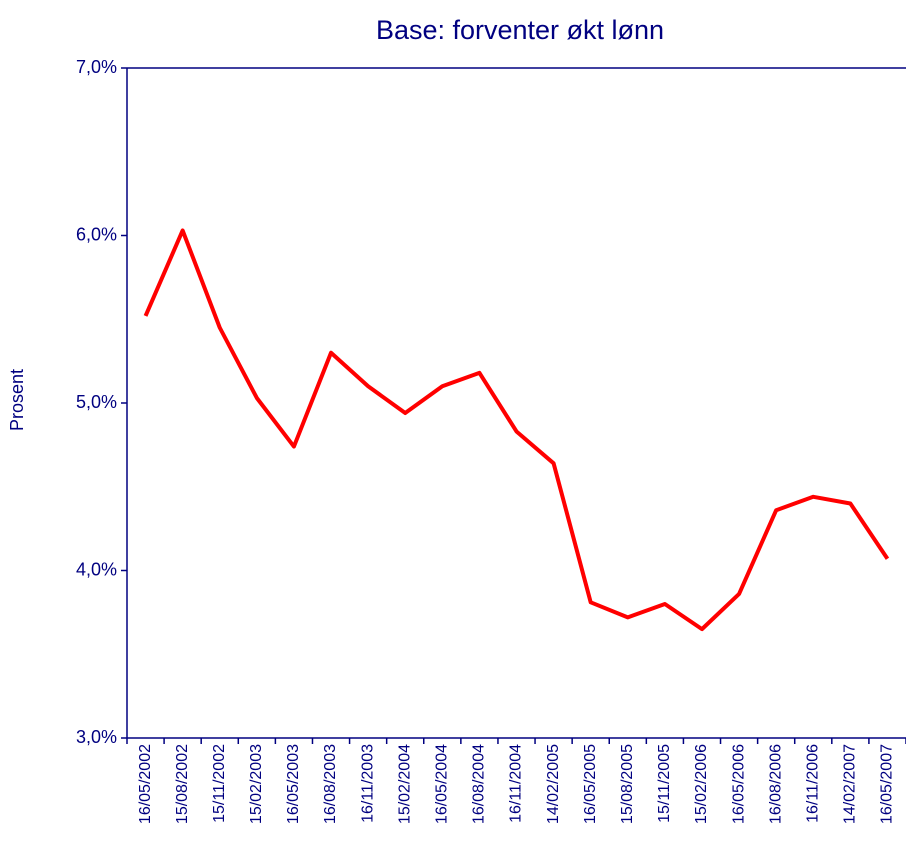  I want to click on chart-title: Base: forventer økt lønn, so click(520, 30).